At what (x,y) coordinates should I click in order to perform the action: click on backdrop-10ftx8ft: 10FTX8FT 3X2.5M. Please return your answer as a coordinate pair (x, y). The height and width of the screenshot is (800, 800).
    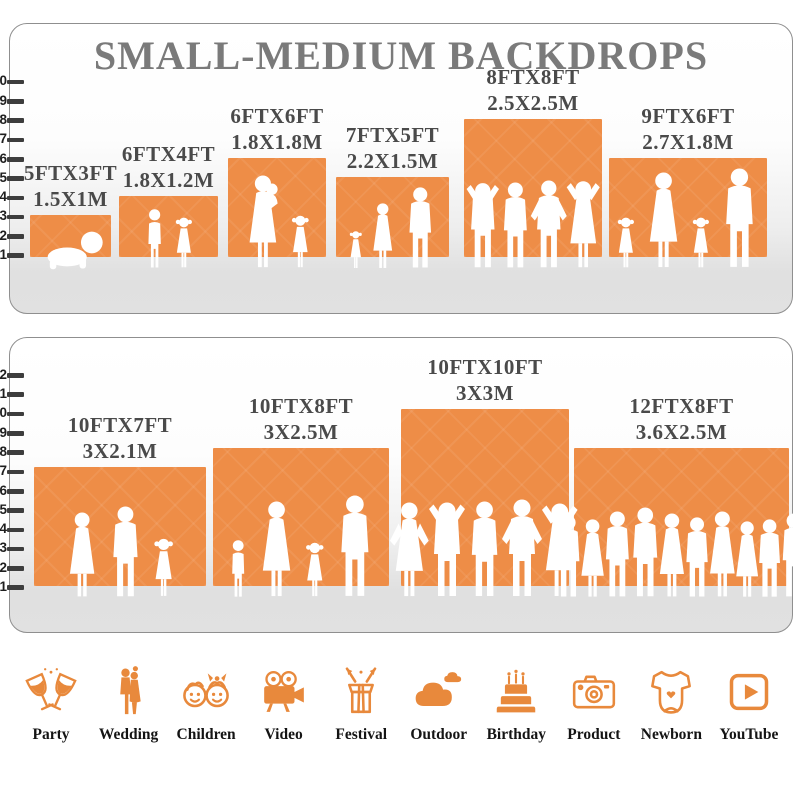
    Looking at the image, I should click on (301, 485).